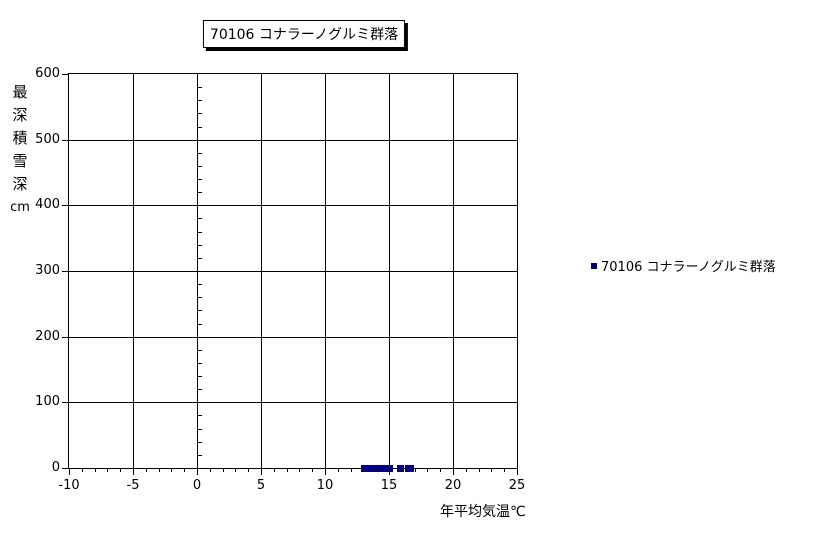 The height and width of the screenshot is (534, 816). What do you see at coordinates (47, 336) in the screenshot?
I see `y-tick-label: 200` at bounding box center [47, 336].